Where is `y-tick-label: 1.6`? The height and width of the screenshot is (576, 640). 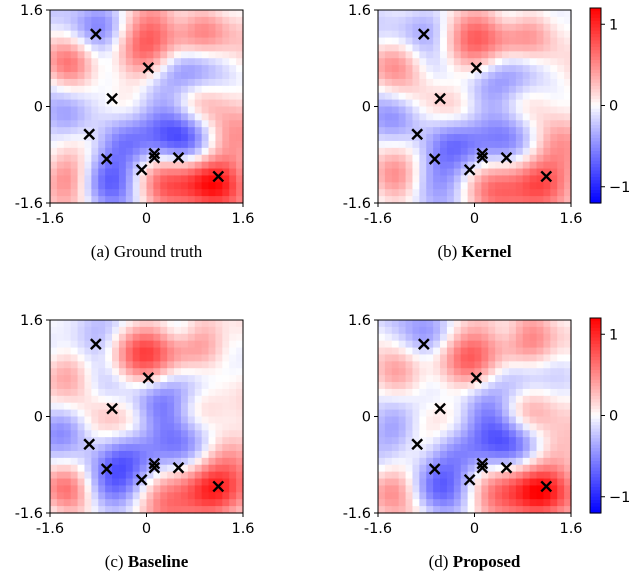
y-tick-label: 1.6 is located at coordinates (359, 11).